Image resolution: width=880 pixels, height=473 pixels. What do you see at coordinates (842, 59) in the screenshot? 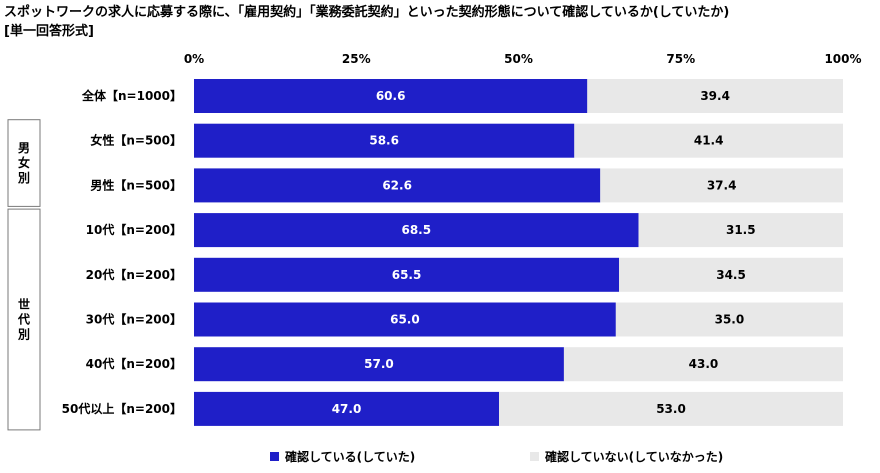
I see `x-tick-label: 100%` at bounding box center [842, 59].